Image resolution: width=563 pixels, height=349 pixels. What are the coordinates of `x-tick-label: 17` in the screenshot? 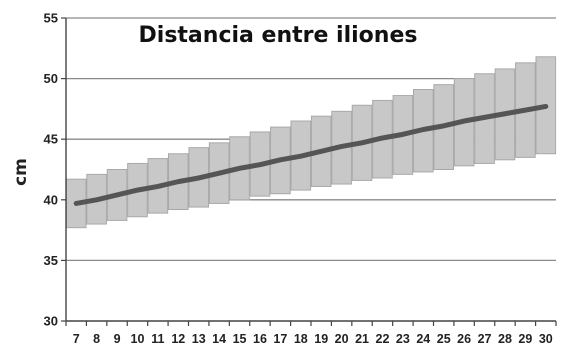 It's located at (280, 339).